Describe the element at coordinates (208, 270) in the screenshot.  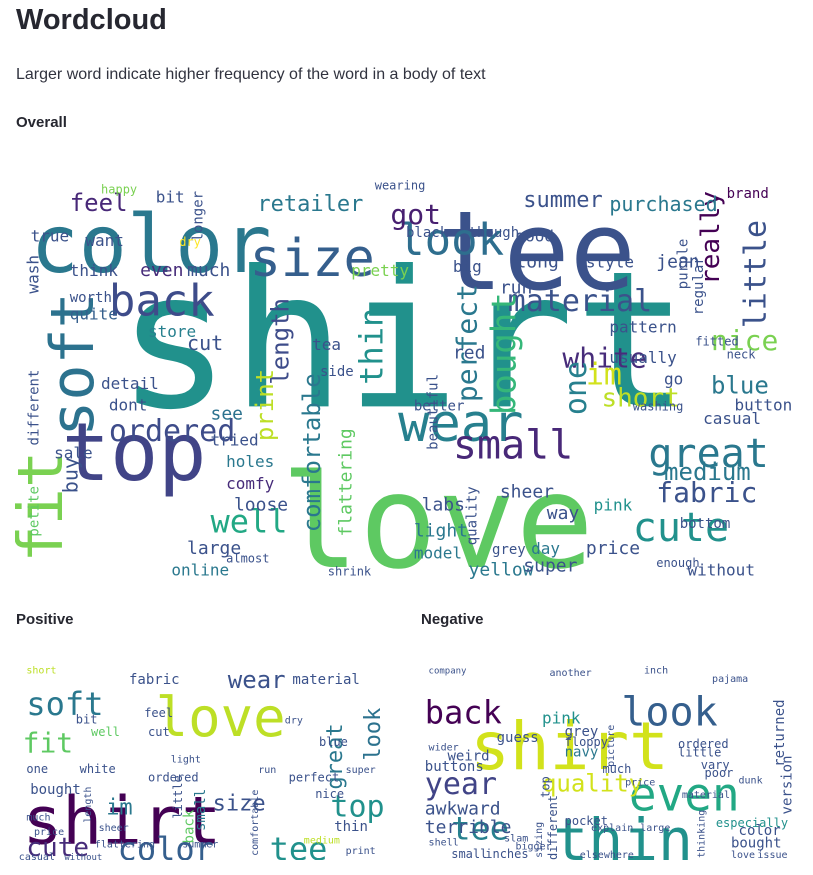
I see `overall-word-much: much` at that location.